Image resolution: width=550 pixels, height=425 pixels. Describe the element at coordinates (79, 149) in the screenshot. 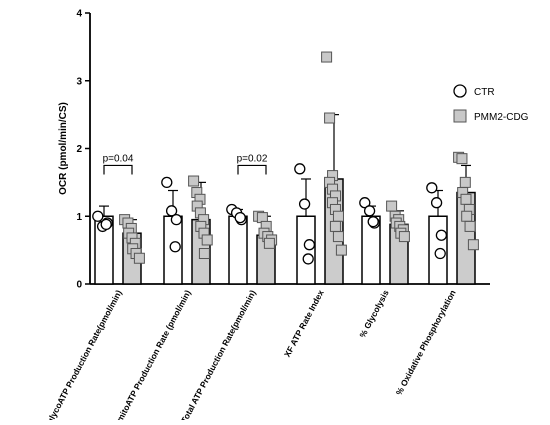

I see `y-tick-label: 2` at that location.